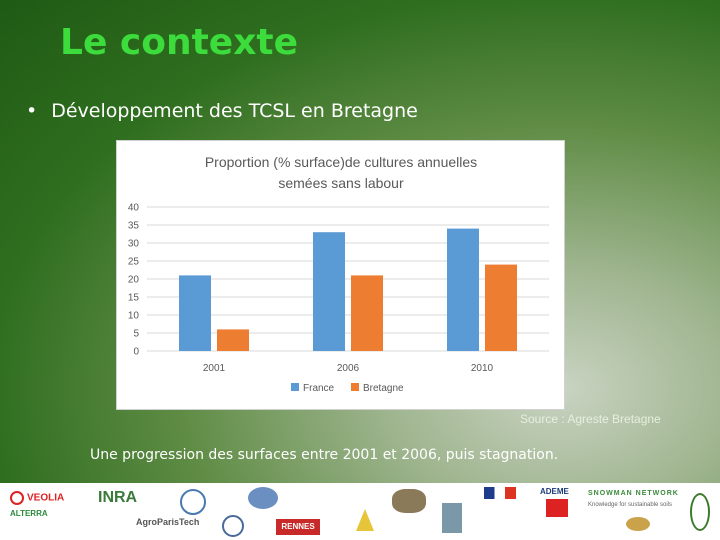 This screenshot has height=540, width=720. What do you see at coordinates (233, 340) in the screenshot?
I see `bar-bretagne-2001` at bounding box center [233, 340].